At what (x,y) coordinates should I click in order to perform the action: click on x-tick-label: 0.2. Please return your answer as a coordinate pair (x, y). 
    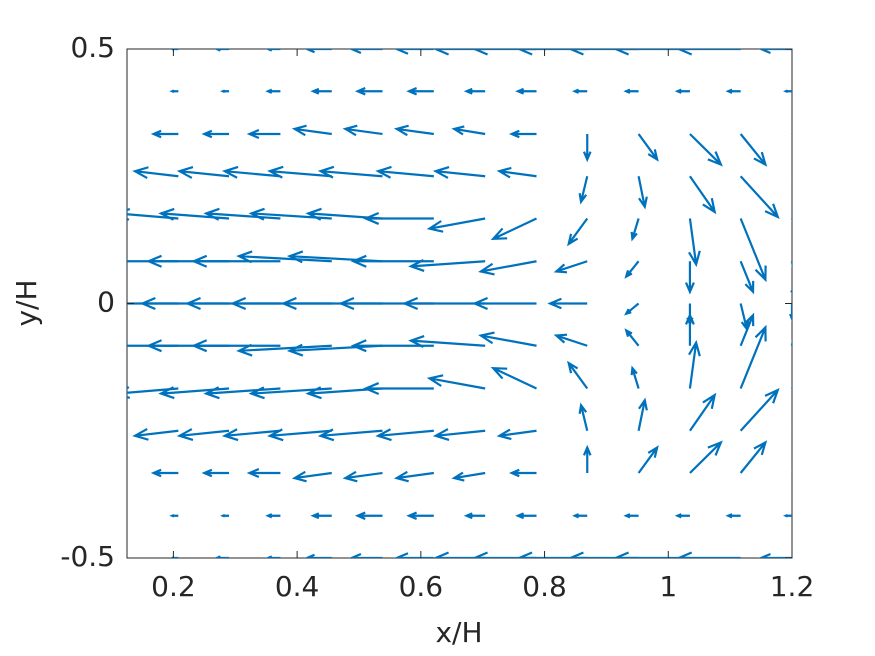
    Looking at the image, I should click on (173, 586).